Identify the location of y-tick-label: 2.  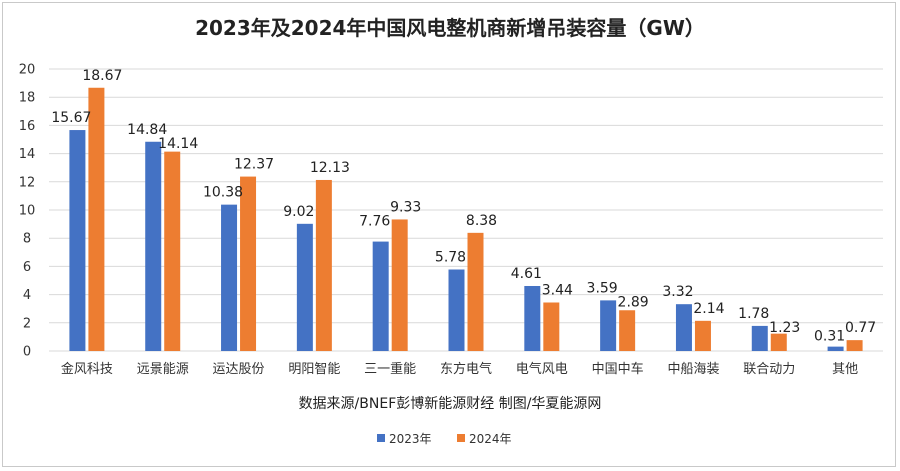
(27, 323).